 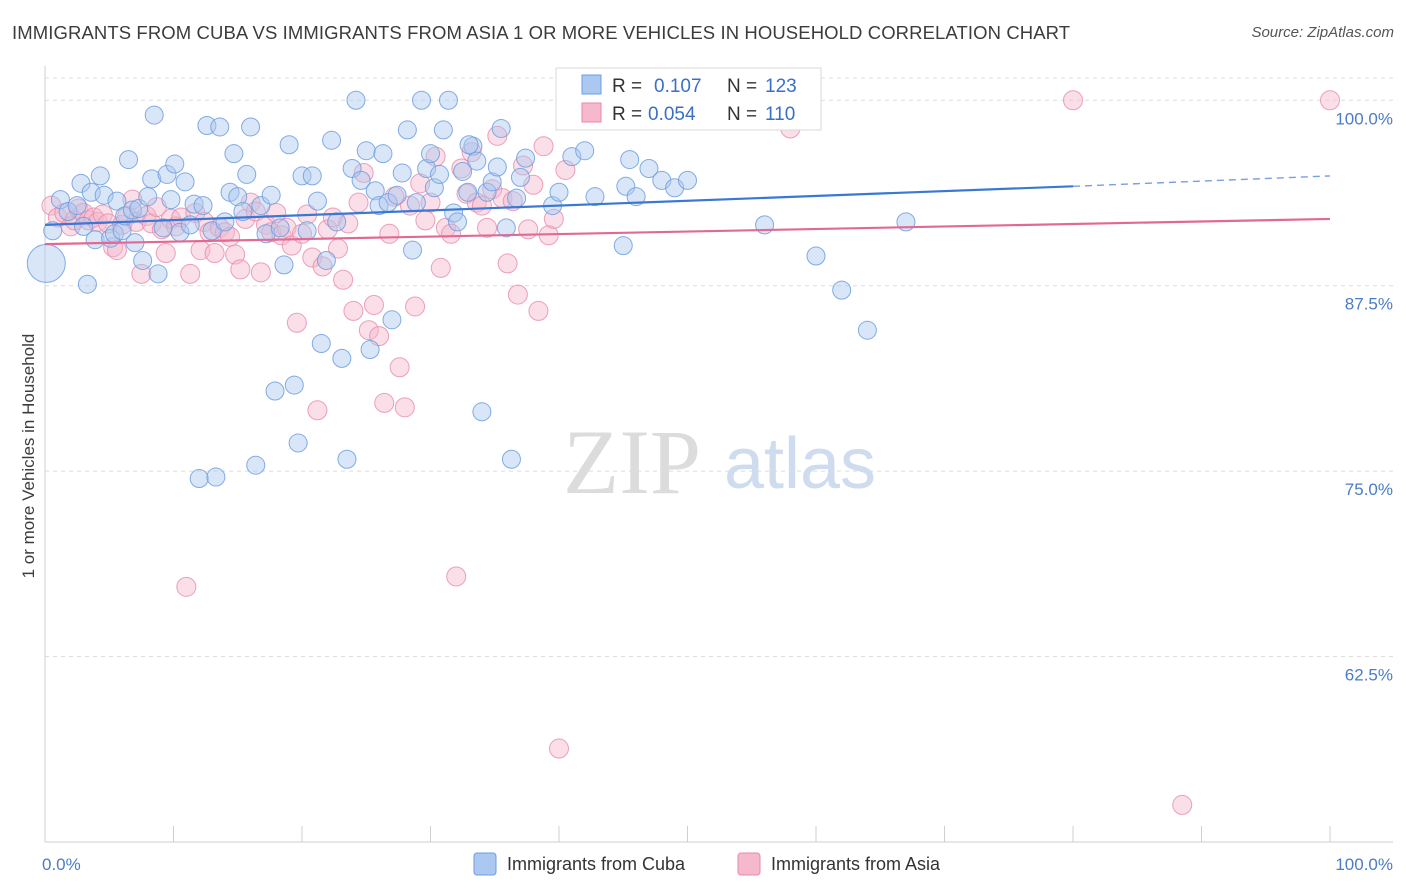 What do you see at coordinates (61, 864) in the screenshot?
I see `x-tick-label-min: 0.0%` at bounding box center [61, 864].